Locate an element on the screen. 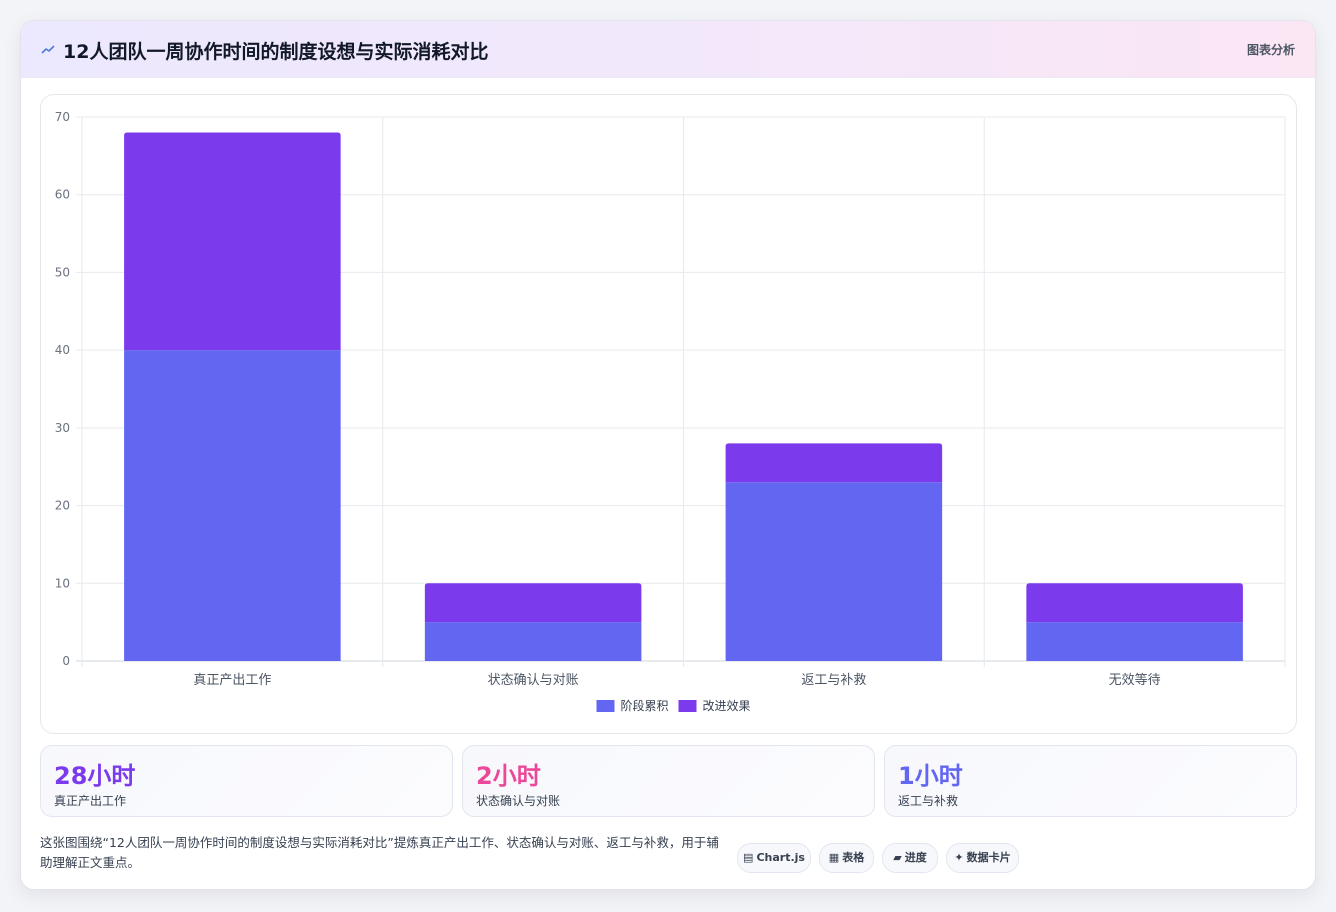 The width and height of the screenshot is (1336, 912). x-tick-label: 无效等待 is located at coordinates (1135, 680).